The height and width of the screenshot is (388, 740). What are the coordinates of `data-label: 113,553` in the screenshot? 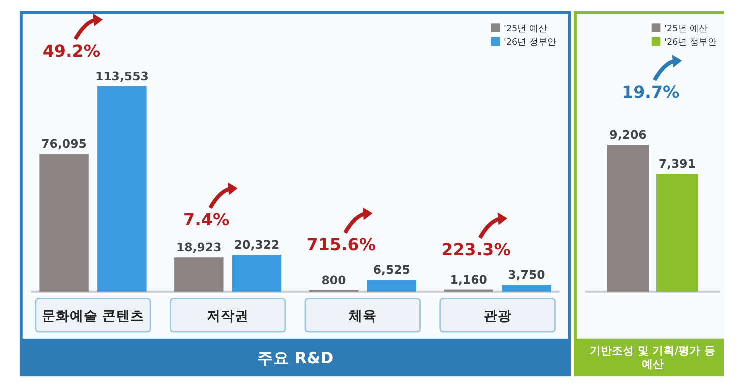 It's located at (122, 76).